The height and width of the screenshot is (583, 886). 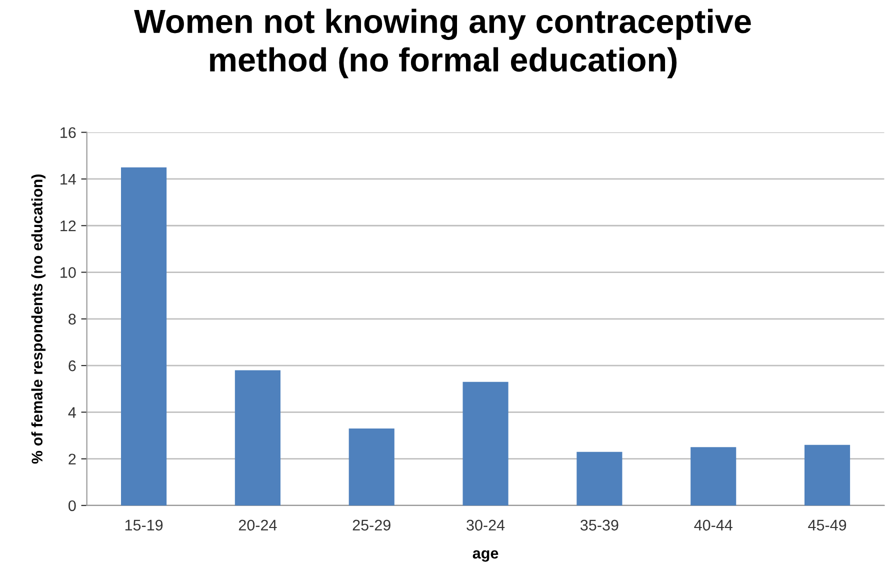 I want to click on x-tick-label: 35-39, so click(x=599, y=525).